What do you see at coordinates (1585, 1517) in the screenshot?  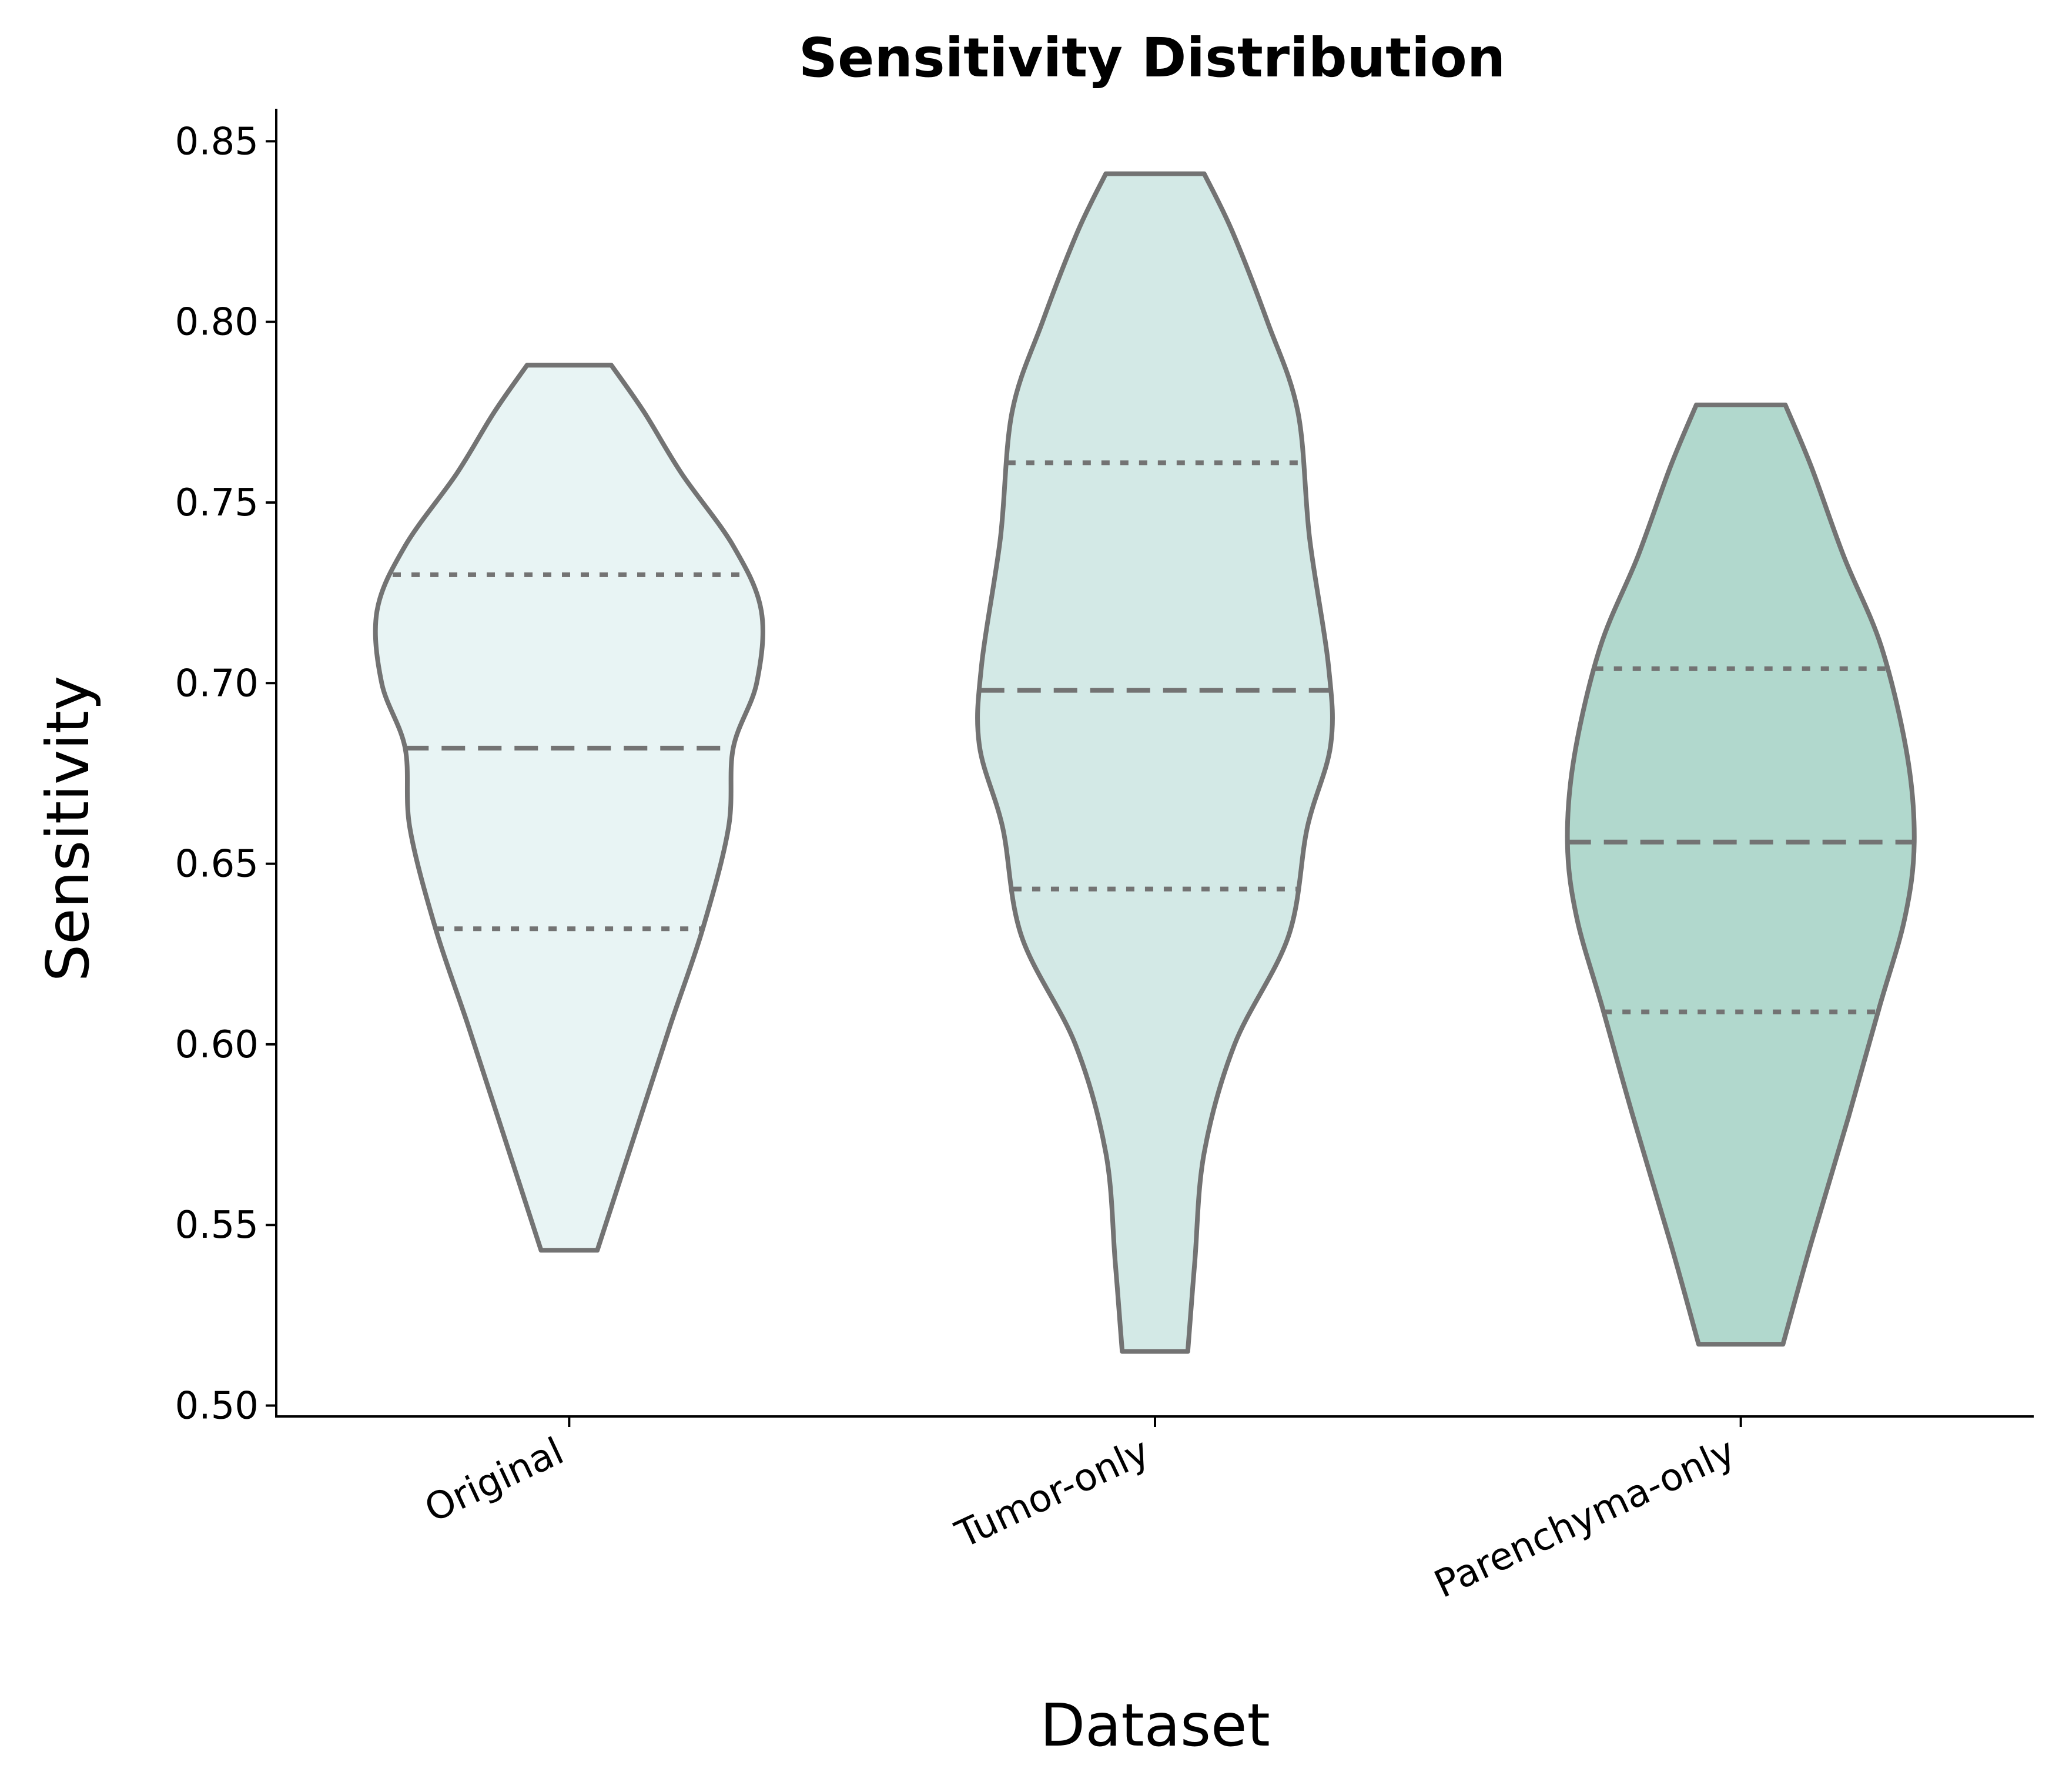 I see `x-tick-label: Parenchyma-only` at bounding box center [1585, 1517].